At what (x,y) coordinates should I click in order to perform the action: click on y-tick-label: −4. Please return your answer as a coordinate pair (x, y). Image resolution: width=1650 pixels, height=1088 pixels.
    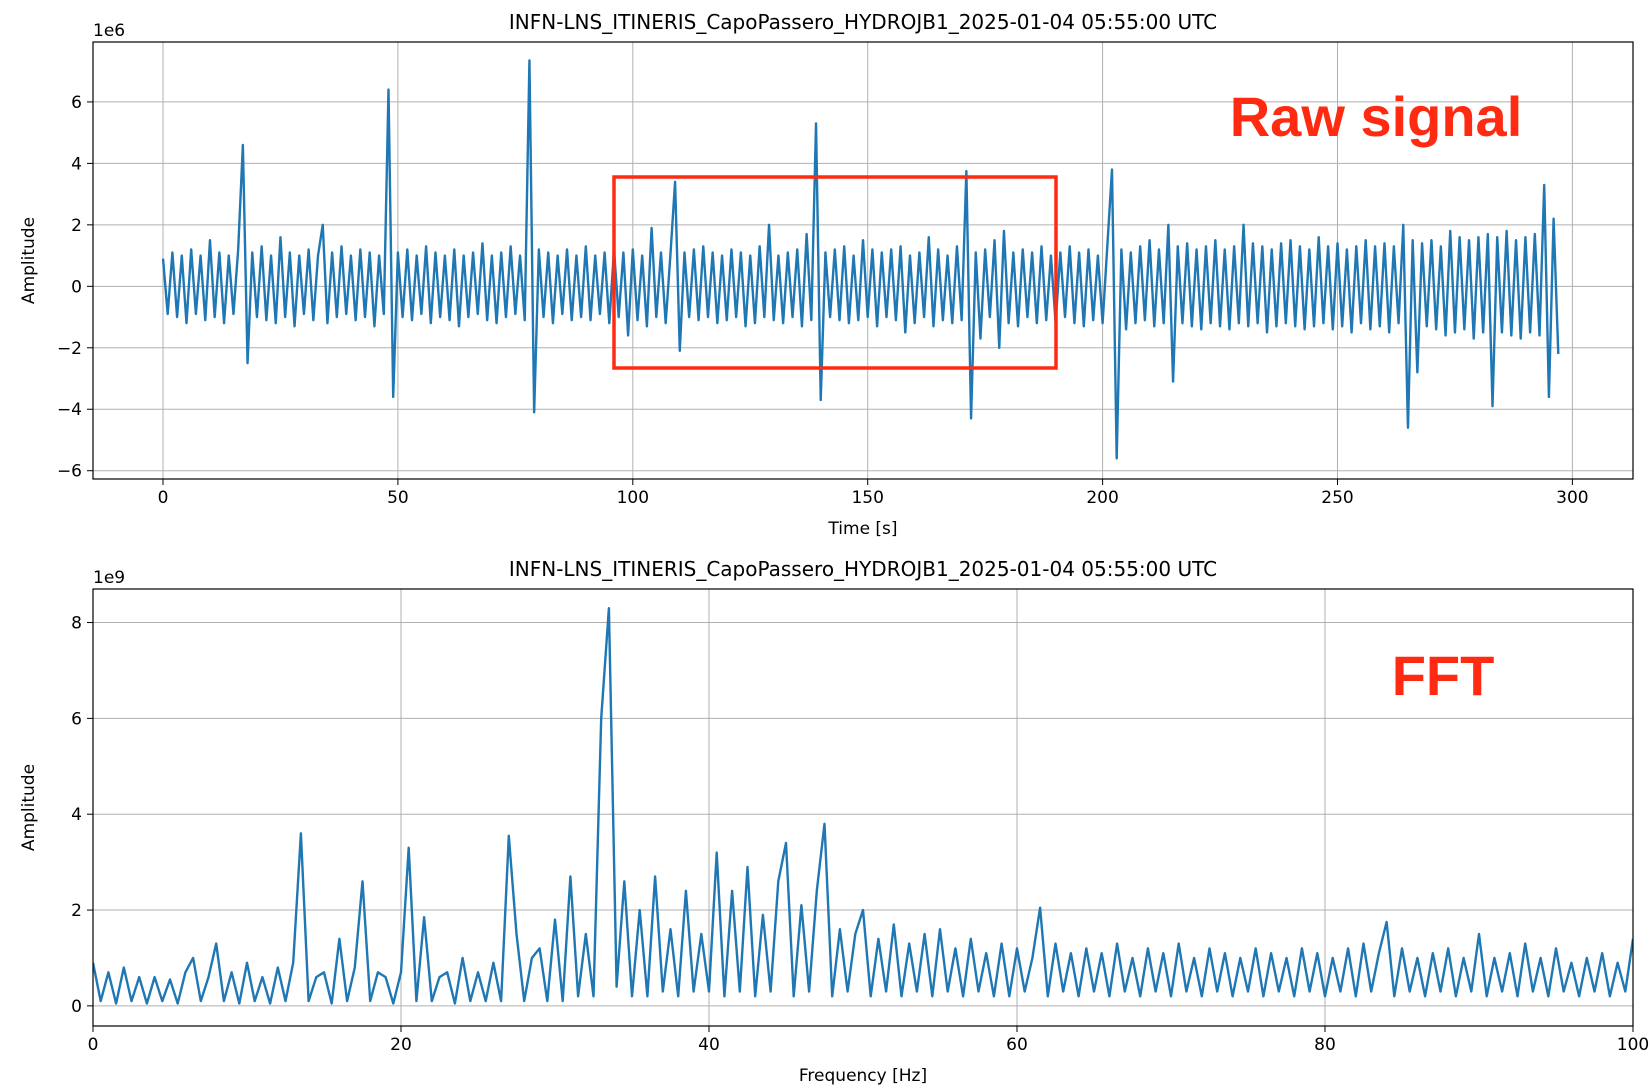
    Looking at the image, I should click on (69, 410).